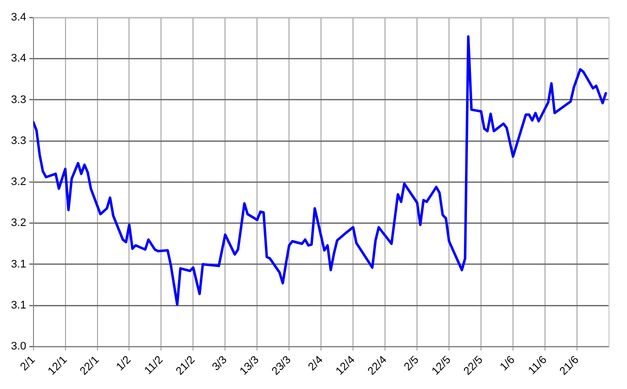 Image resolution: width=627 pixels, height=389 pixels. What do you see at coordinates (124, 364) in the screenshot?
I see `x-tick-label: 1/2` at bounding box center [124, 364].